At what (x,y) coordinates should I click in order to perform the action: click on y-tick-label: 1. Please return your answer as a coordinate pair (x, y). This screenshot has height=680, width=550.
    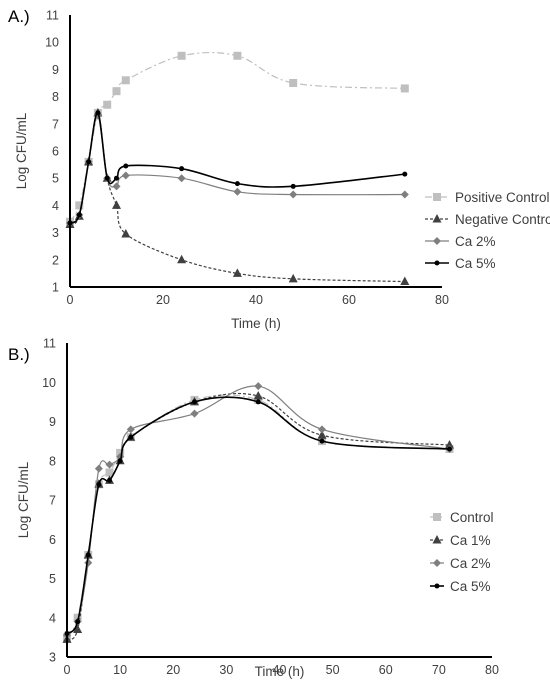
    Looking at the image, I should click on (55, 288).